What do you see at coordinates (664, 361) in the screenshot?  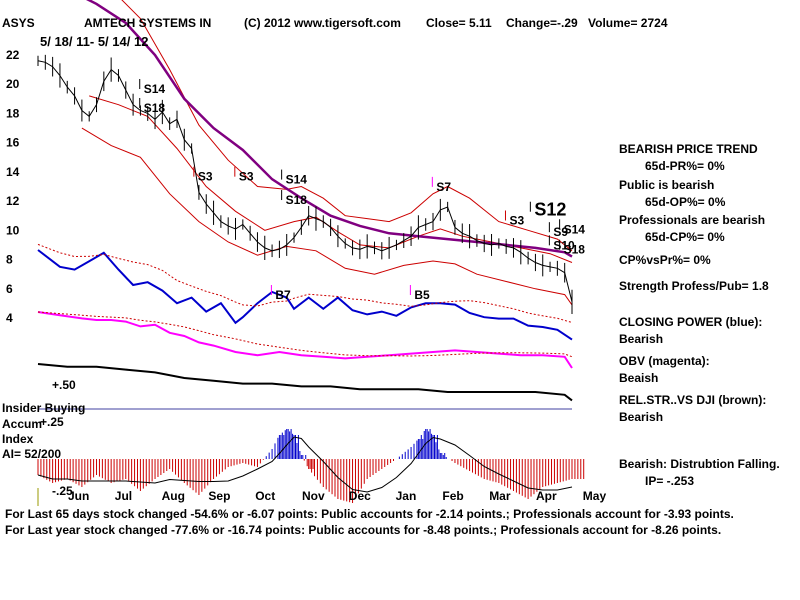 I see `panel-obv-title: OBV (magenta):` at bounding box center [664, 361].